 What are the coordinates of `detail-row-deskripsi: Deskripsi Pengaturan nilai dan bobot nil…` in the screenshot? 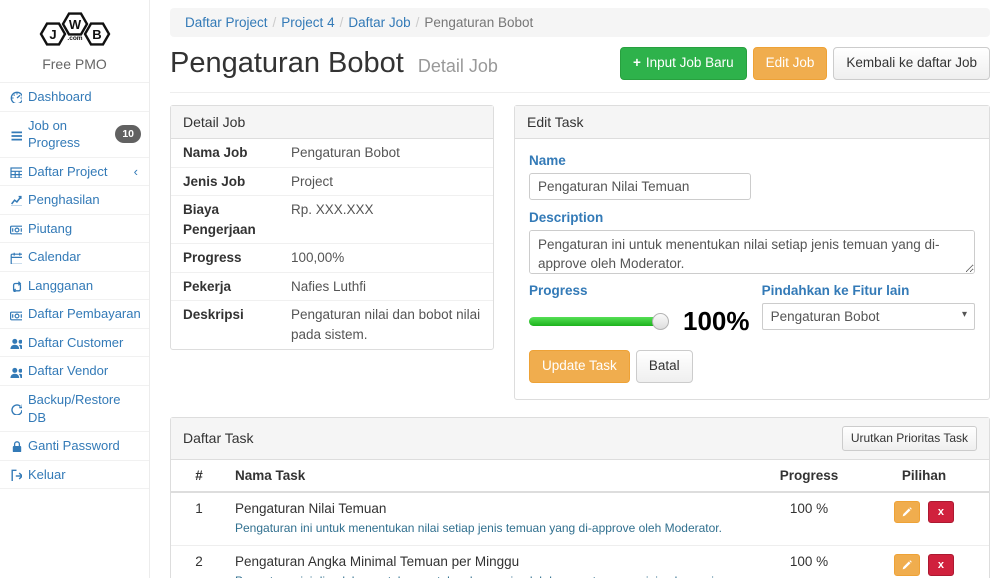 It's located at (332, 324).